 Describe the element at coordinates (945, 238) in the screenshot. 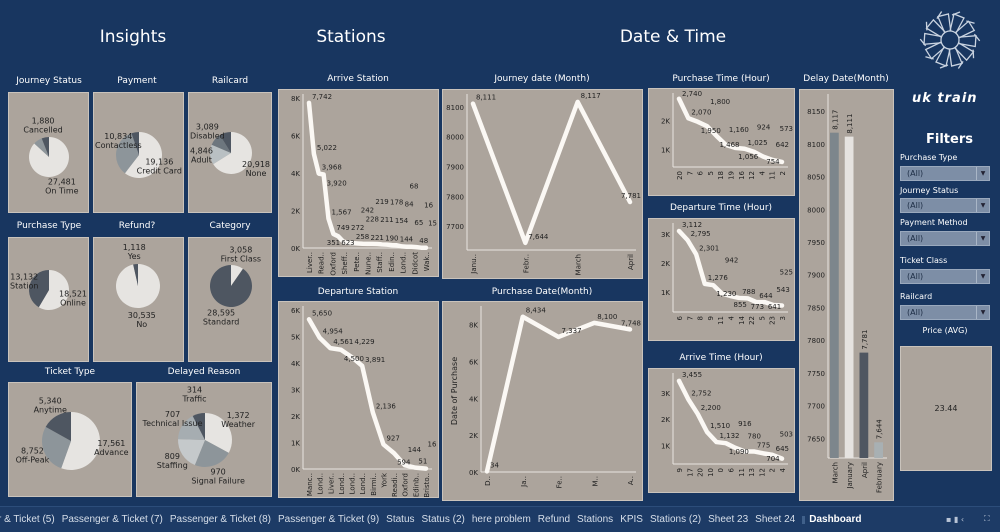

I see `payment-method-filter: (All) ▼` at that location.